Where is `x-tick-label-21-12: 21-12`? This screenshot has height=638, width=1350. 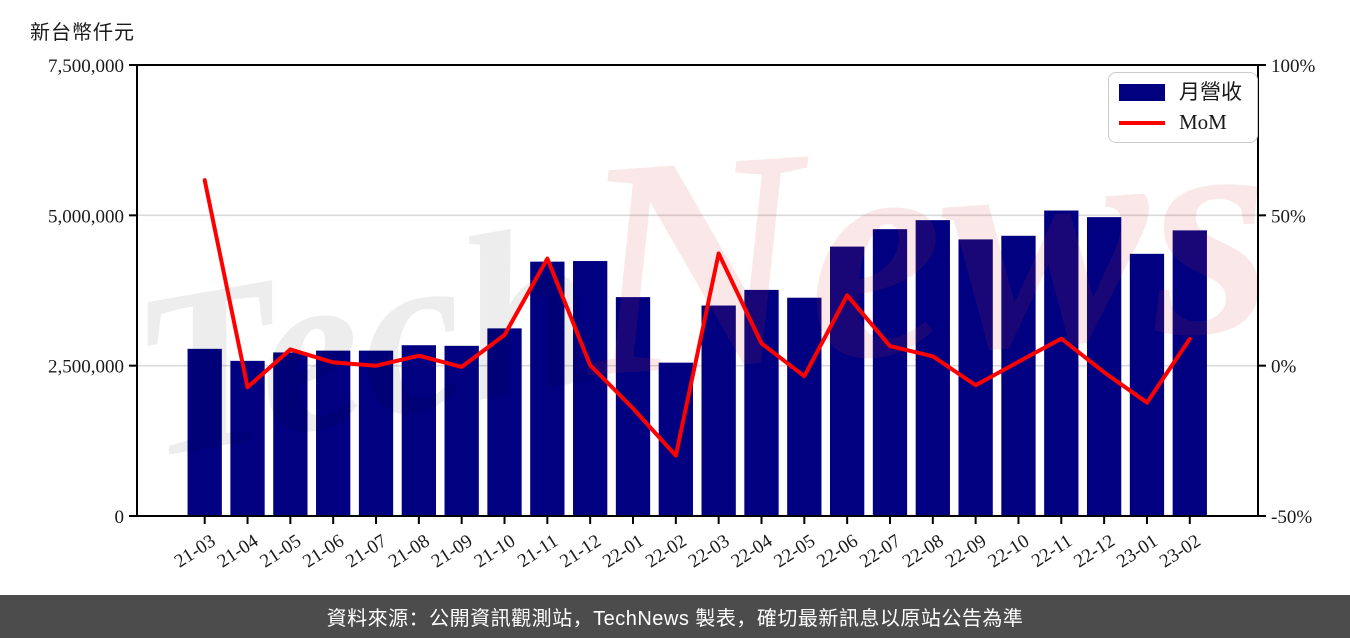
x-tick-label-21-12: 21-12 is located at coordinates (580, 552).